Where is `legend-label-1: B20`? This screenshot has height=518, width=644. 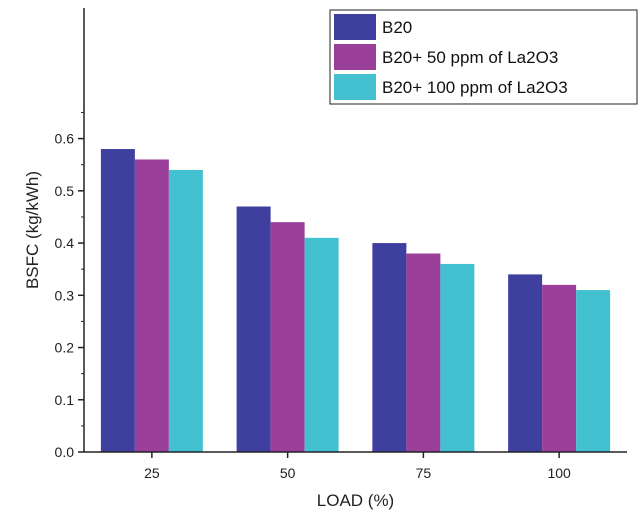
legend-label-1: B20 is located at coordinates (397, 27).